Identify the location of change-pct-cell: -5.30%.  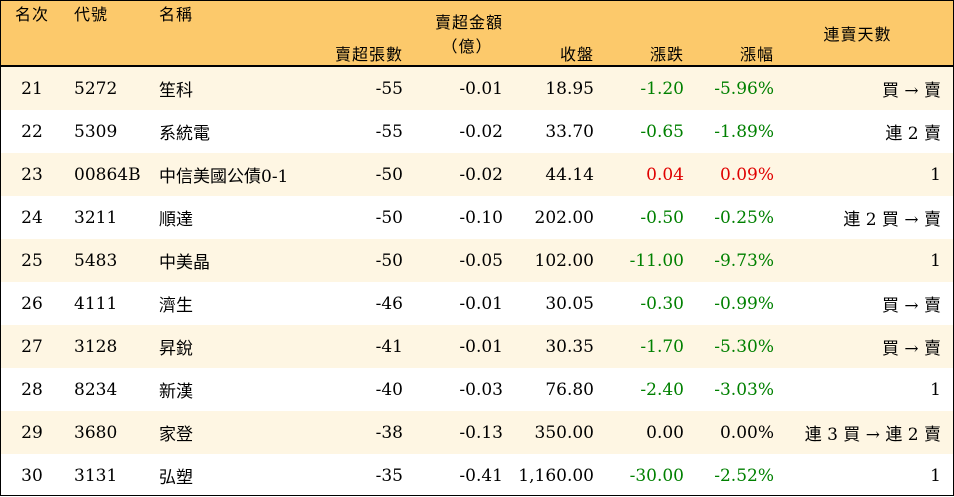
(744, 346).